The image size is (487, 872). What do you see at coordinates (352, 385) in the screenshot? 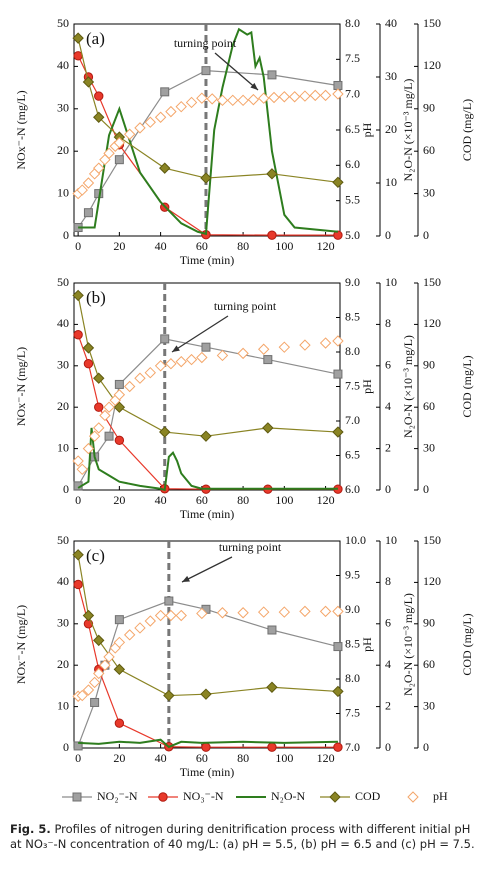
I see `y2-tick-label: 7.5` at bounding box center [352, 385].